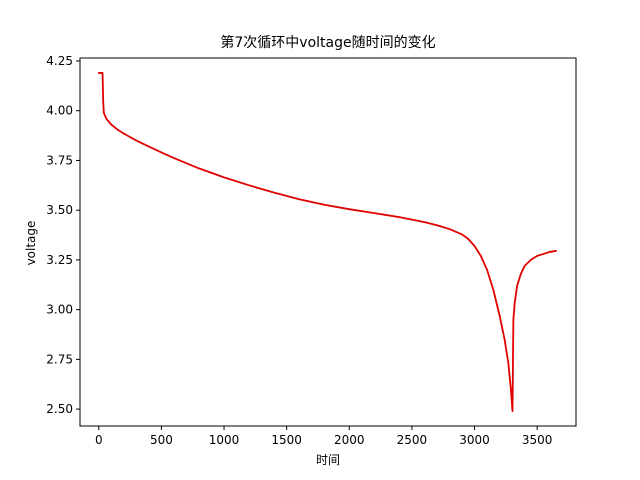 The height and width of the screenshot is (480, 640). Describe the element at coordinates (328, 460) in the screenshot. I see `x-axis-label: 时间` at that location.